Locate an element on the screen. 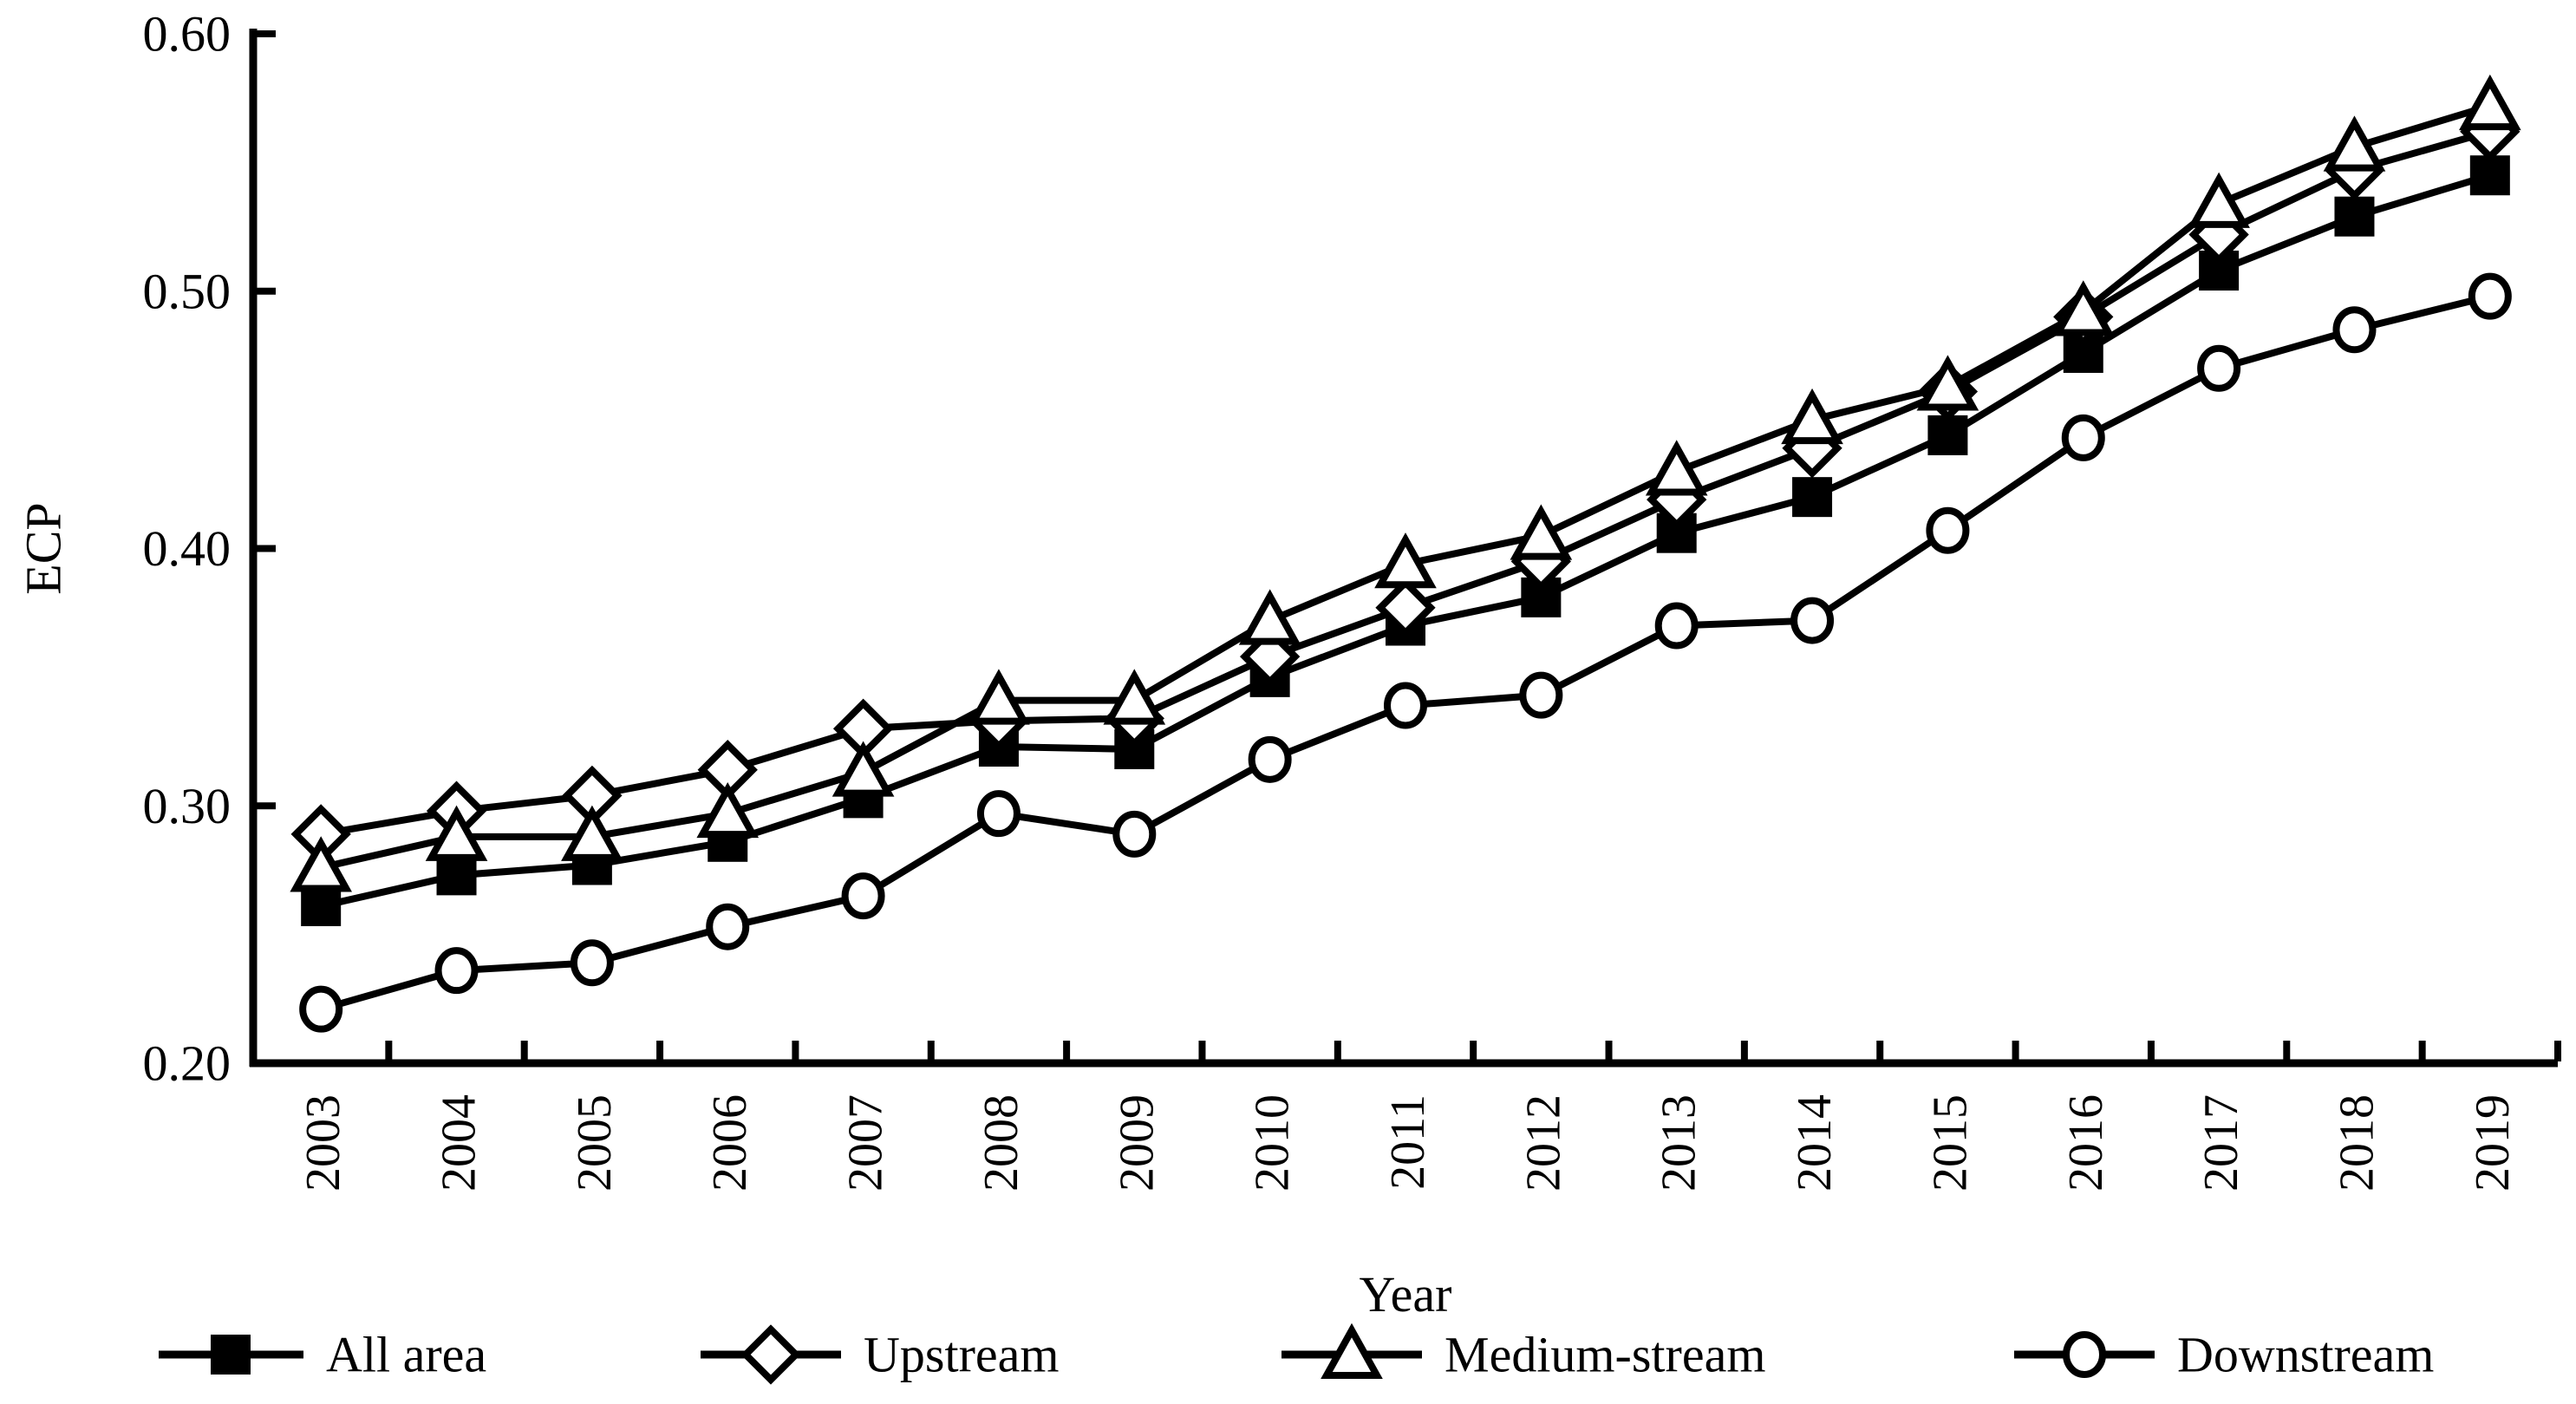  legend-item-medium-stream: Medium-stream is located at coordinates (1523, 1353).